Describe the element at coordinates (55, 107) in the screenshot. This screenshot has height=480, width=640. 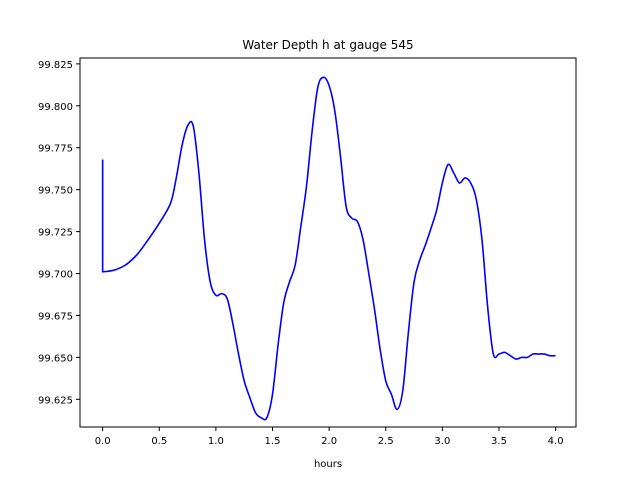
I see `y-tick-label: 99.800` at that location.